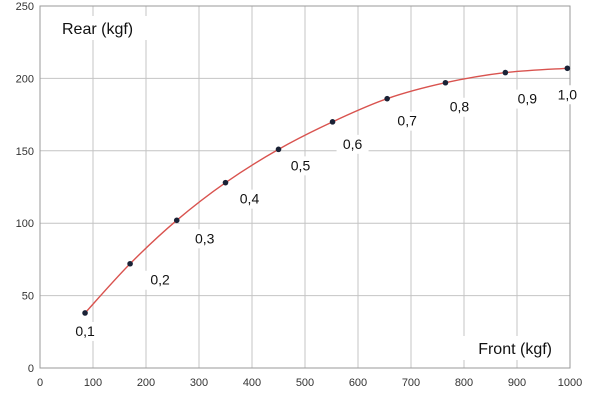 The height and width of the screenshot is (400, 600). Describe the element at coordinates (25, 224) in the screenshot. I see `y-tick-label: 100` at that location.